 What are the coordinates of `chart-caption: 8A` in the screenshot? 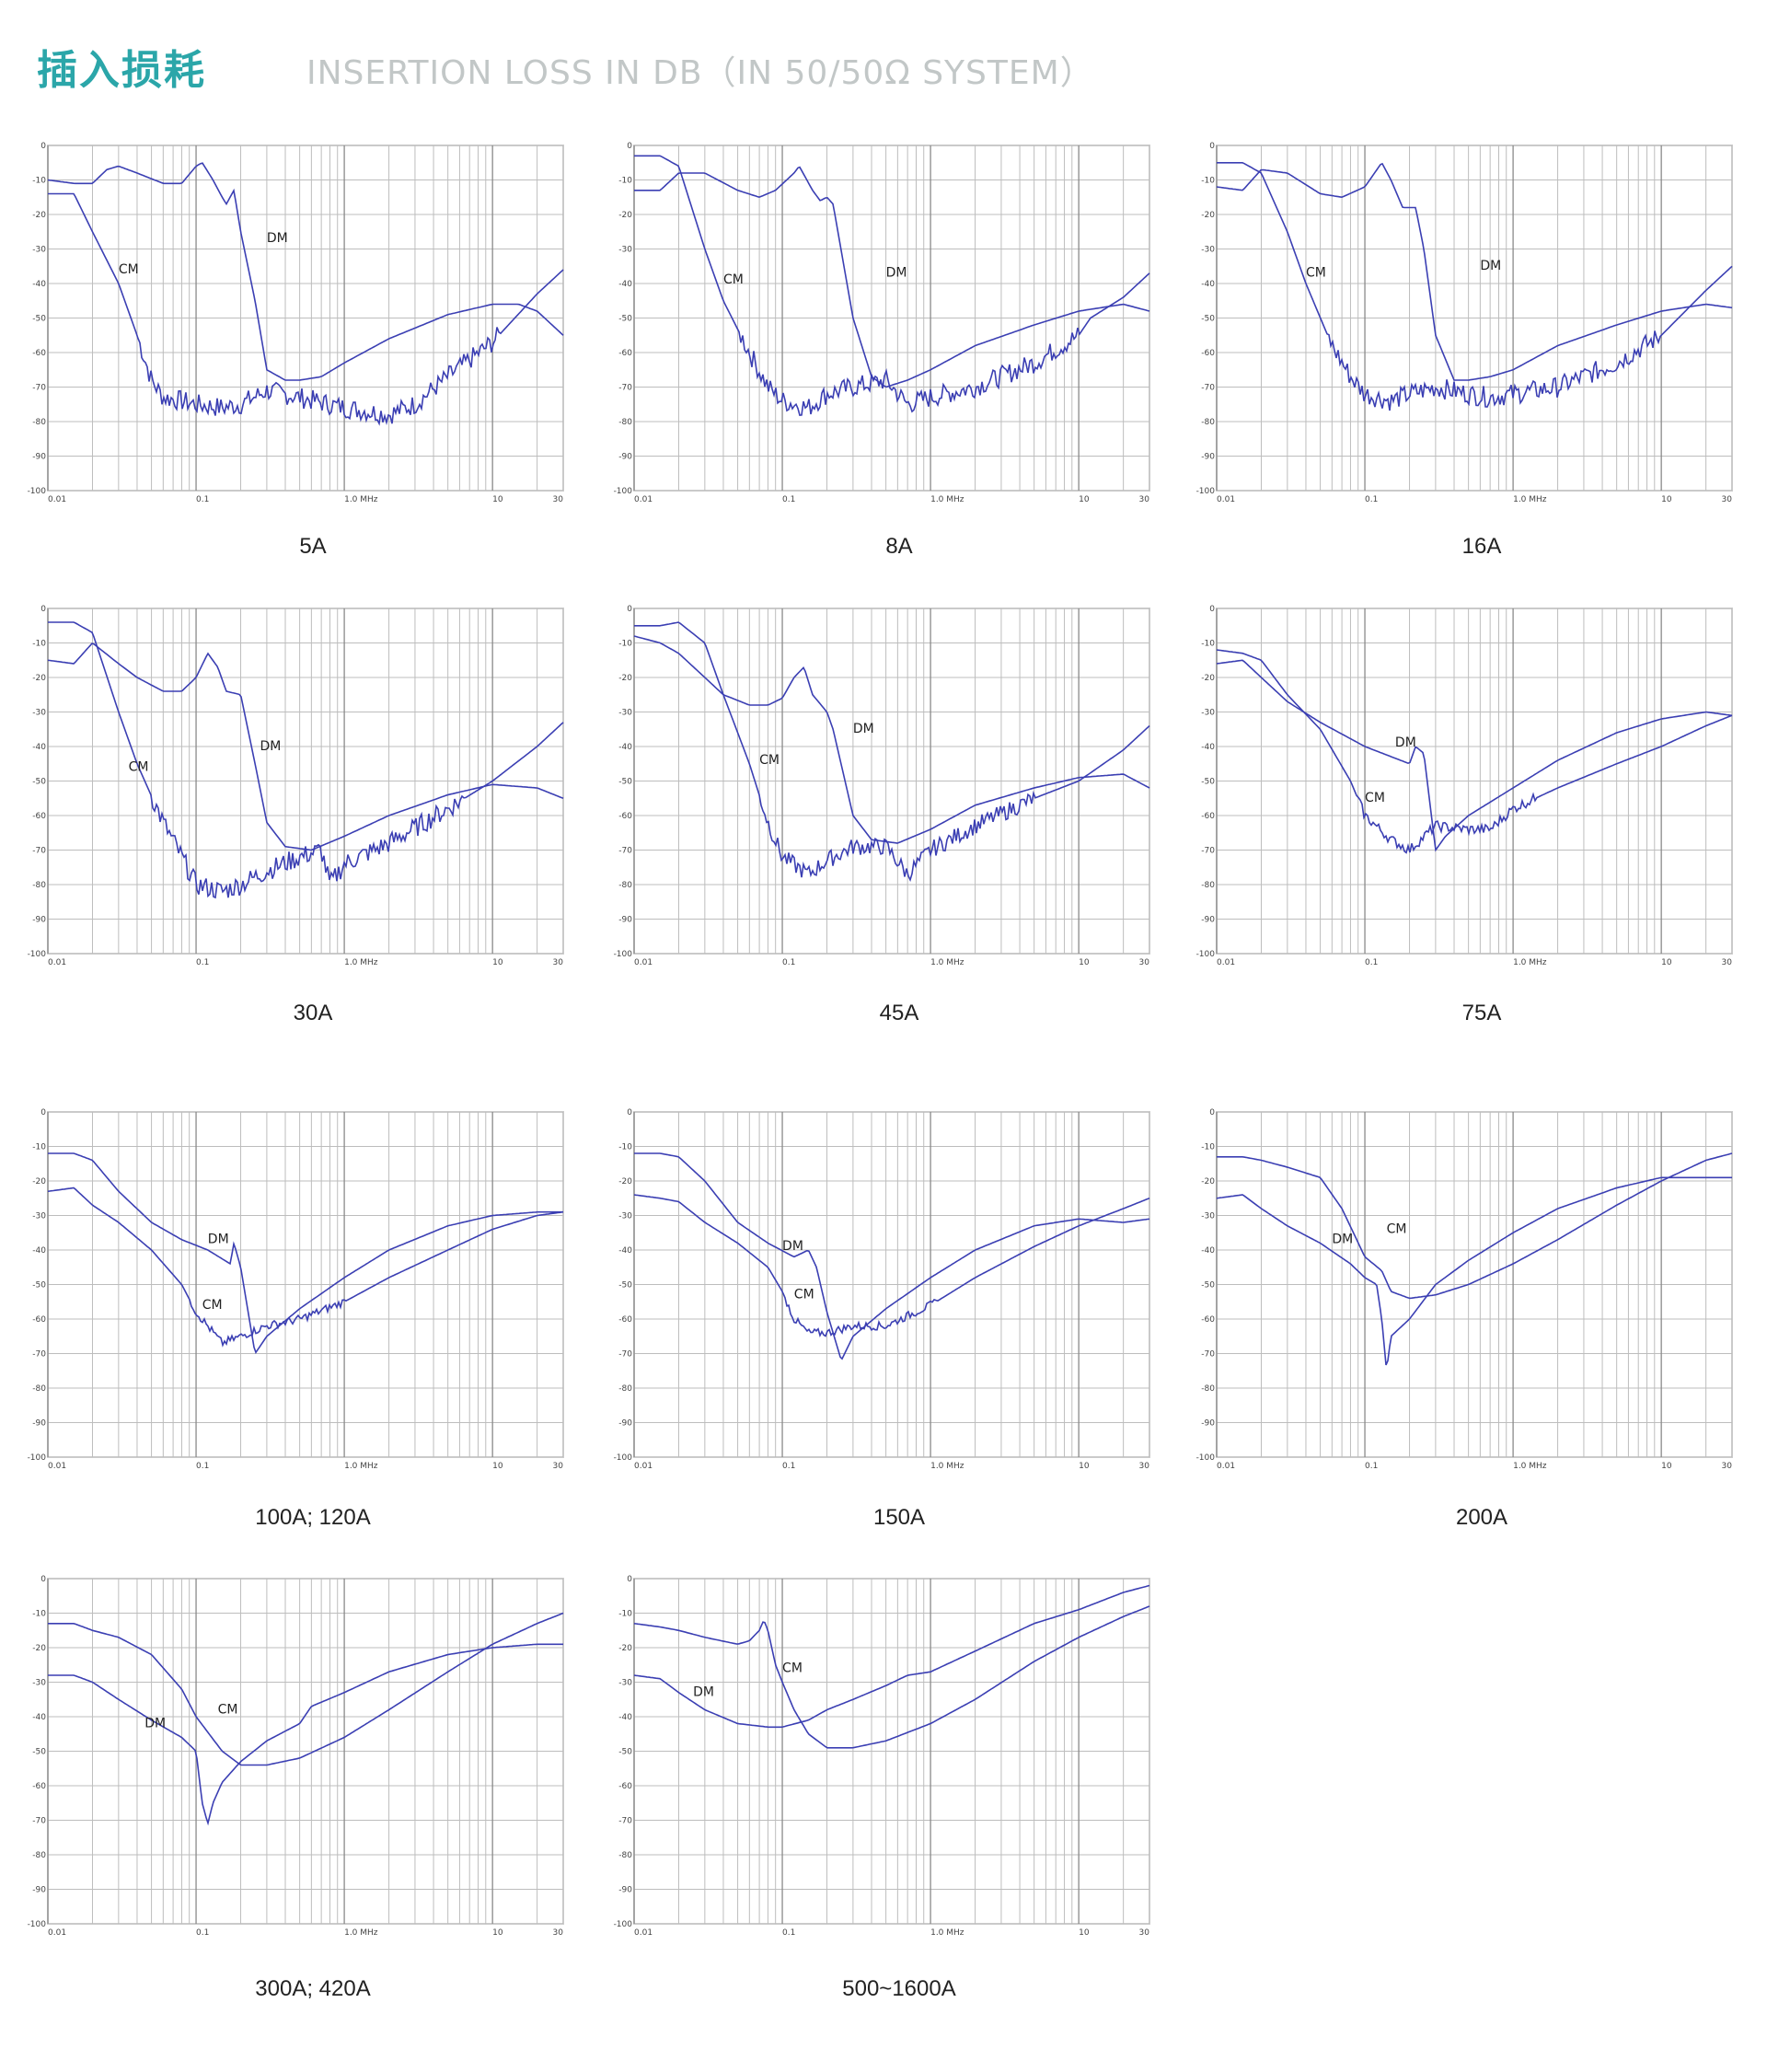 It's located at (899, 547).